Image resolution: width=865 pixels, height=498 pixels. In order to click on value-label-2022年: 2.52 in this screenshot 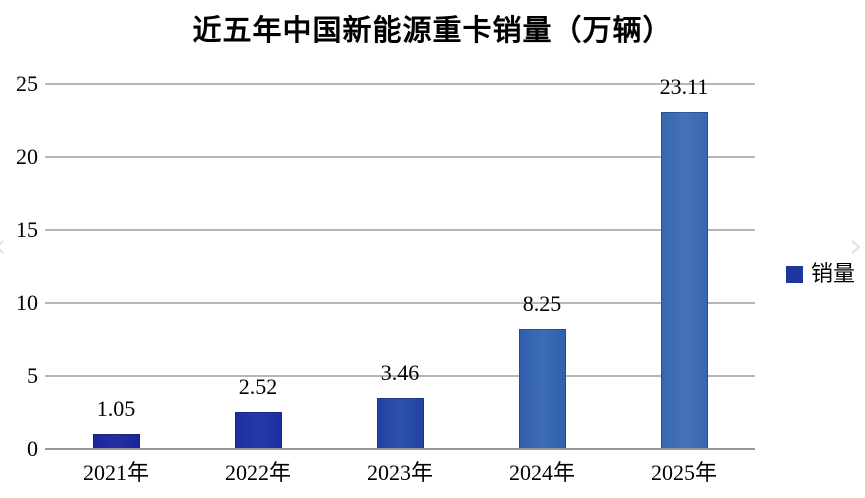, I will do `click(258, 387)`.